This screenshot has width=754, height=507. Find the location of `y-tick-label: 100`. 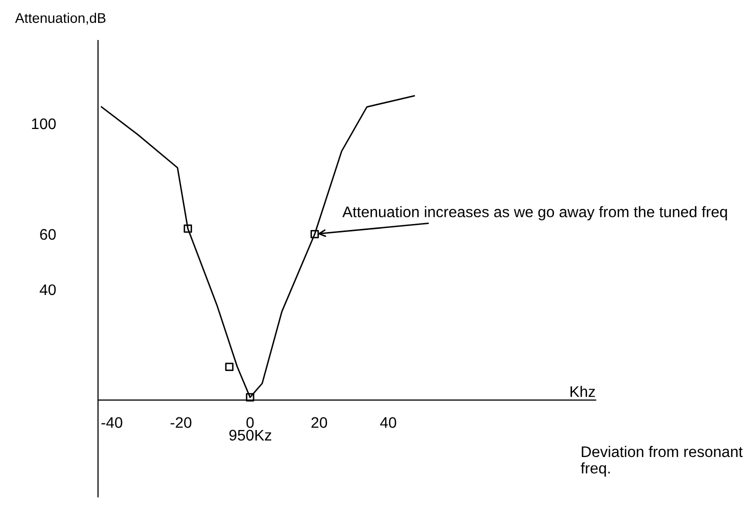

y-tick-label: 100 is located at coordinates (44, 124).